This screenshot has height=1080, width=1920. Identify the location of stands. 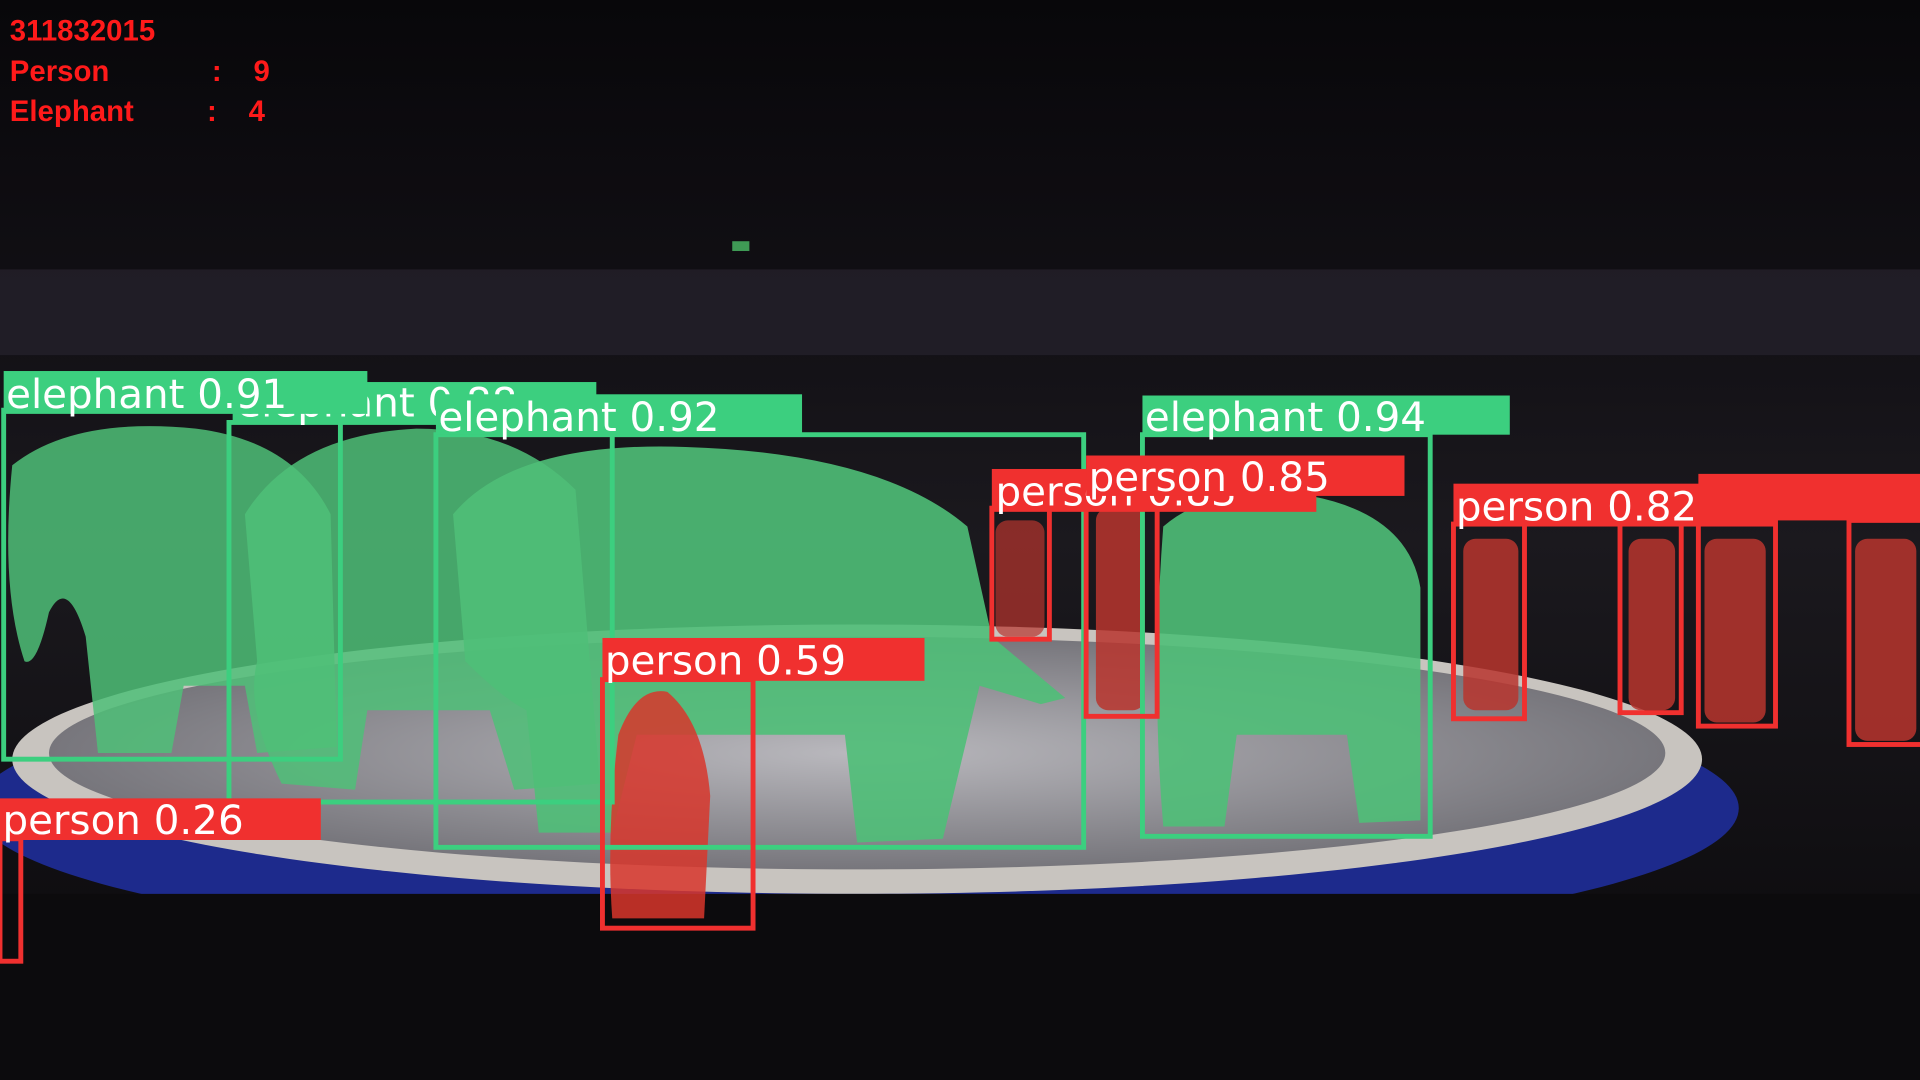
(960, 312).